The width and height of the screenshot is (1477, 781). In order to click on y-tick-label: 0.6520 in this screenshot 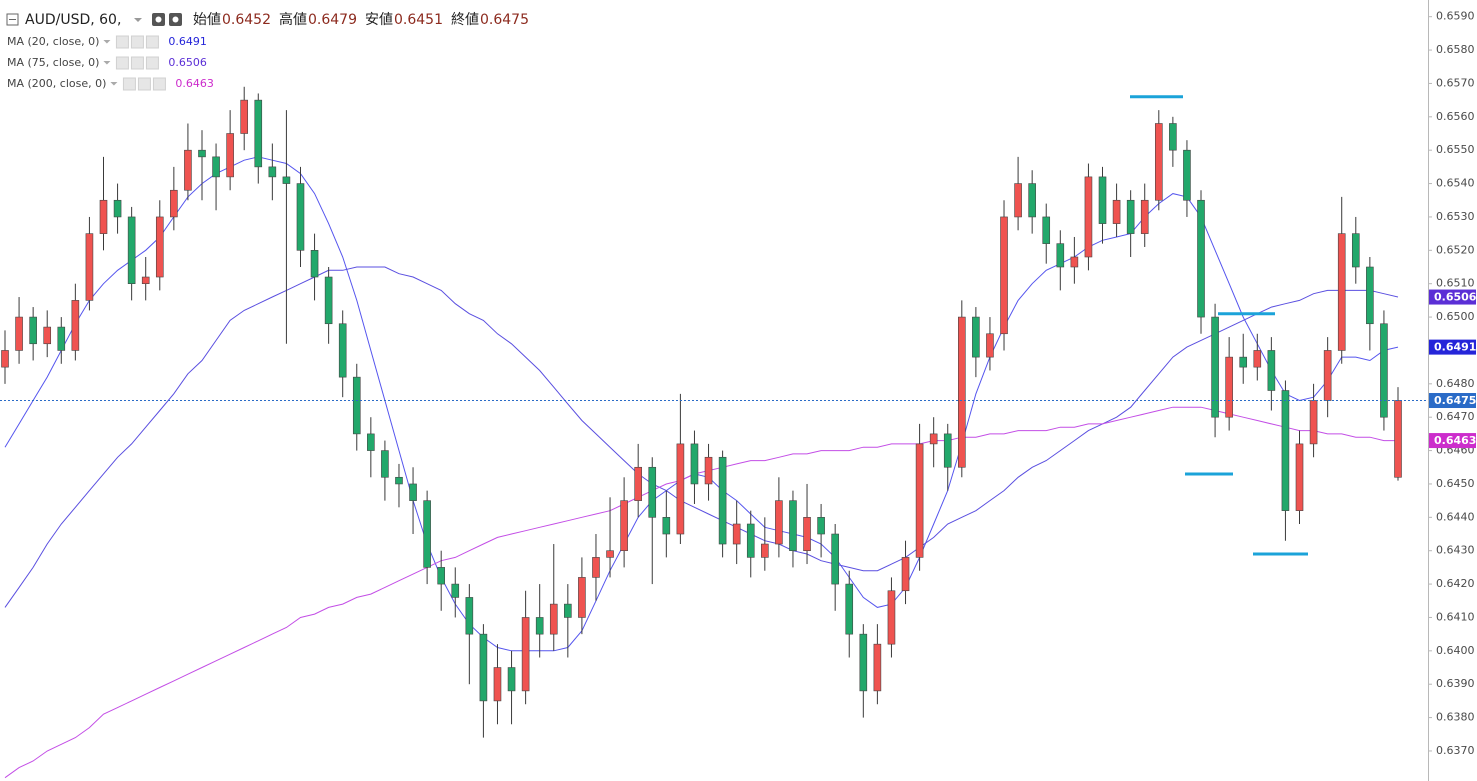, I will do `click(1455, 249)`.